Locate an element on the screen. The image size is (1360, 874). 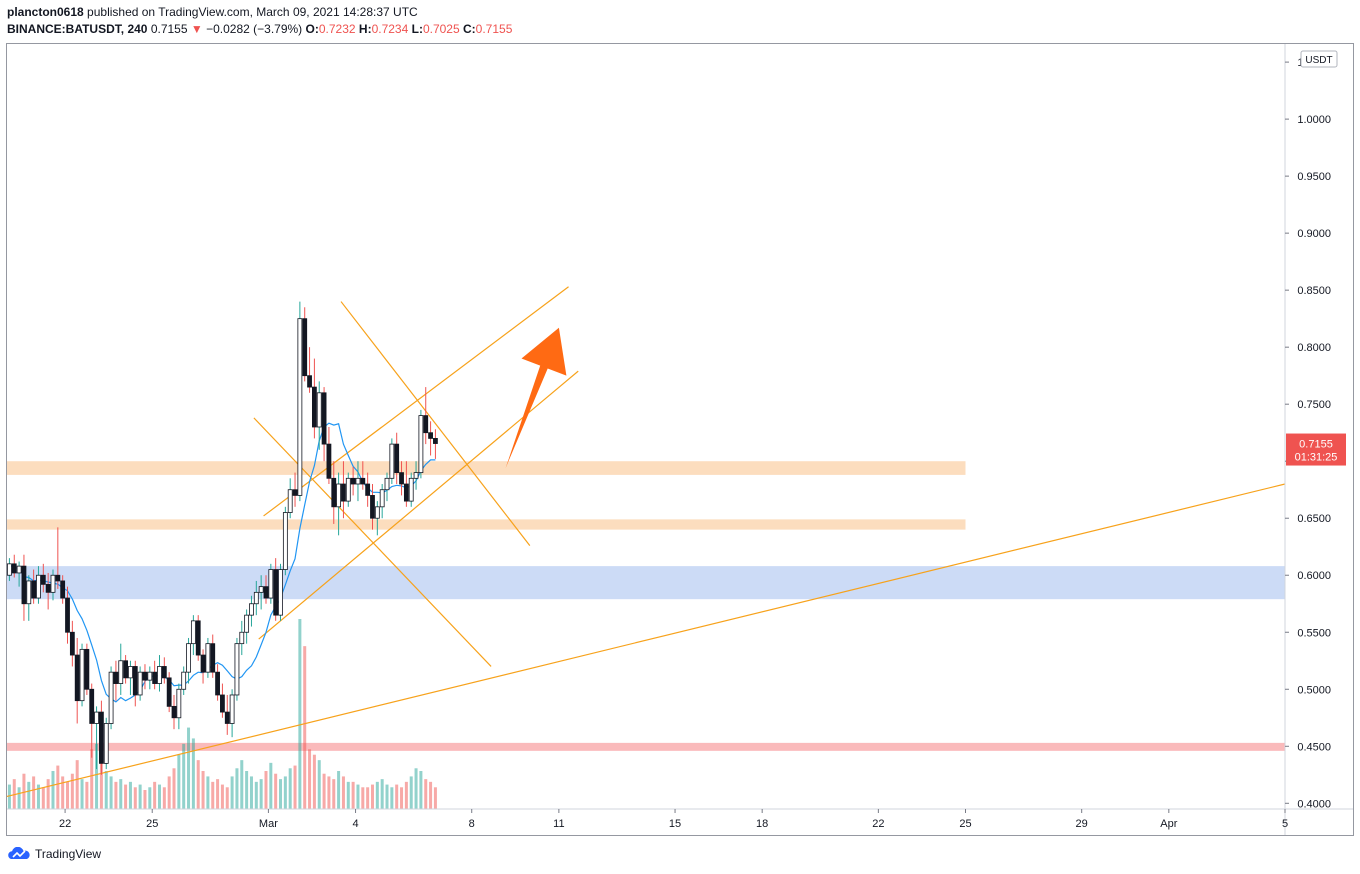
x-tick-label: 5 is located at coordinates (1285, 824).